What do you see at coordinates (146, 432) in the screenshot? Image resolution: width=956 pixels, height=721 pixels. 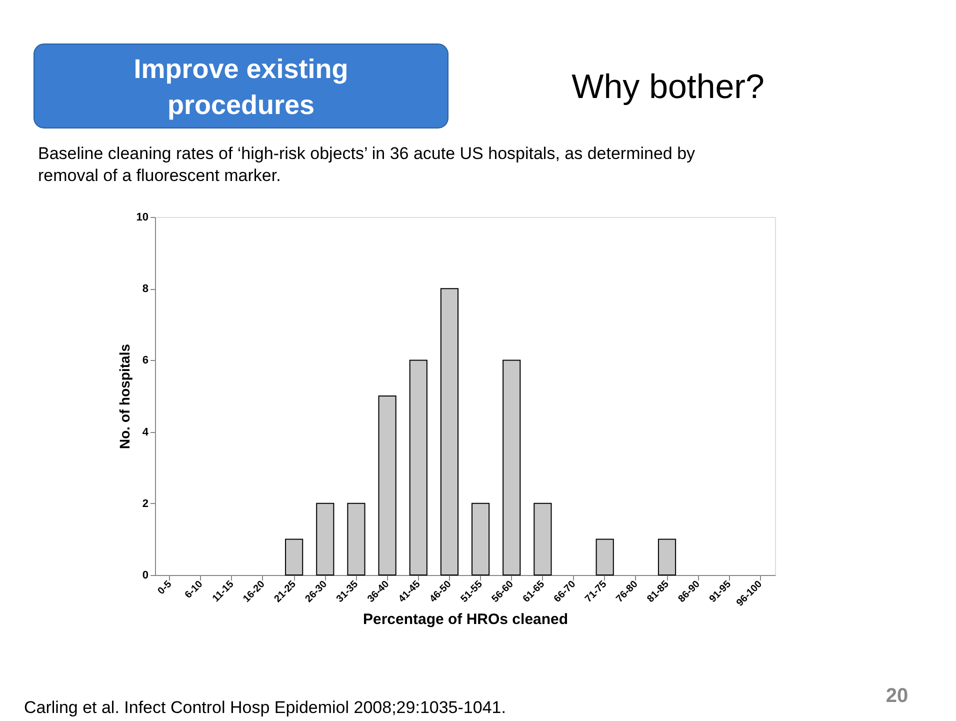 I see `y-tick-label: 4` at bounding box center [146, 432].